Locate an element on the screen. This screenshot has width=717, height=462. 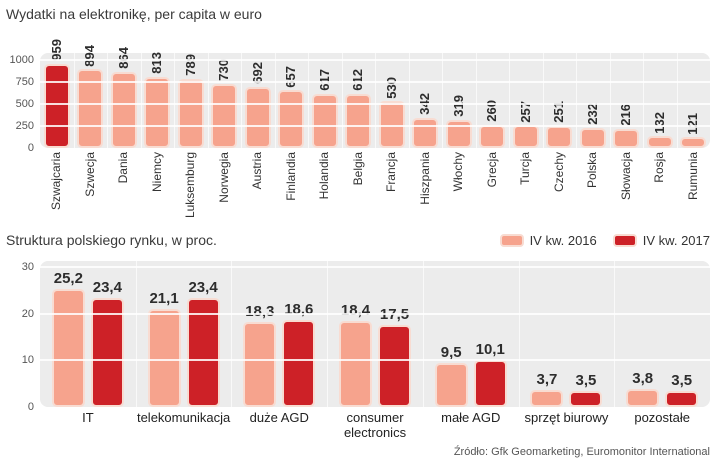
legend-swatch is located at coordinates (624, 240).